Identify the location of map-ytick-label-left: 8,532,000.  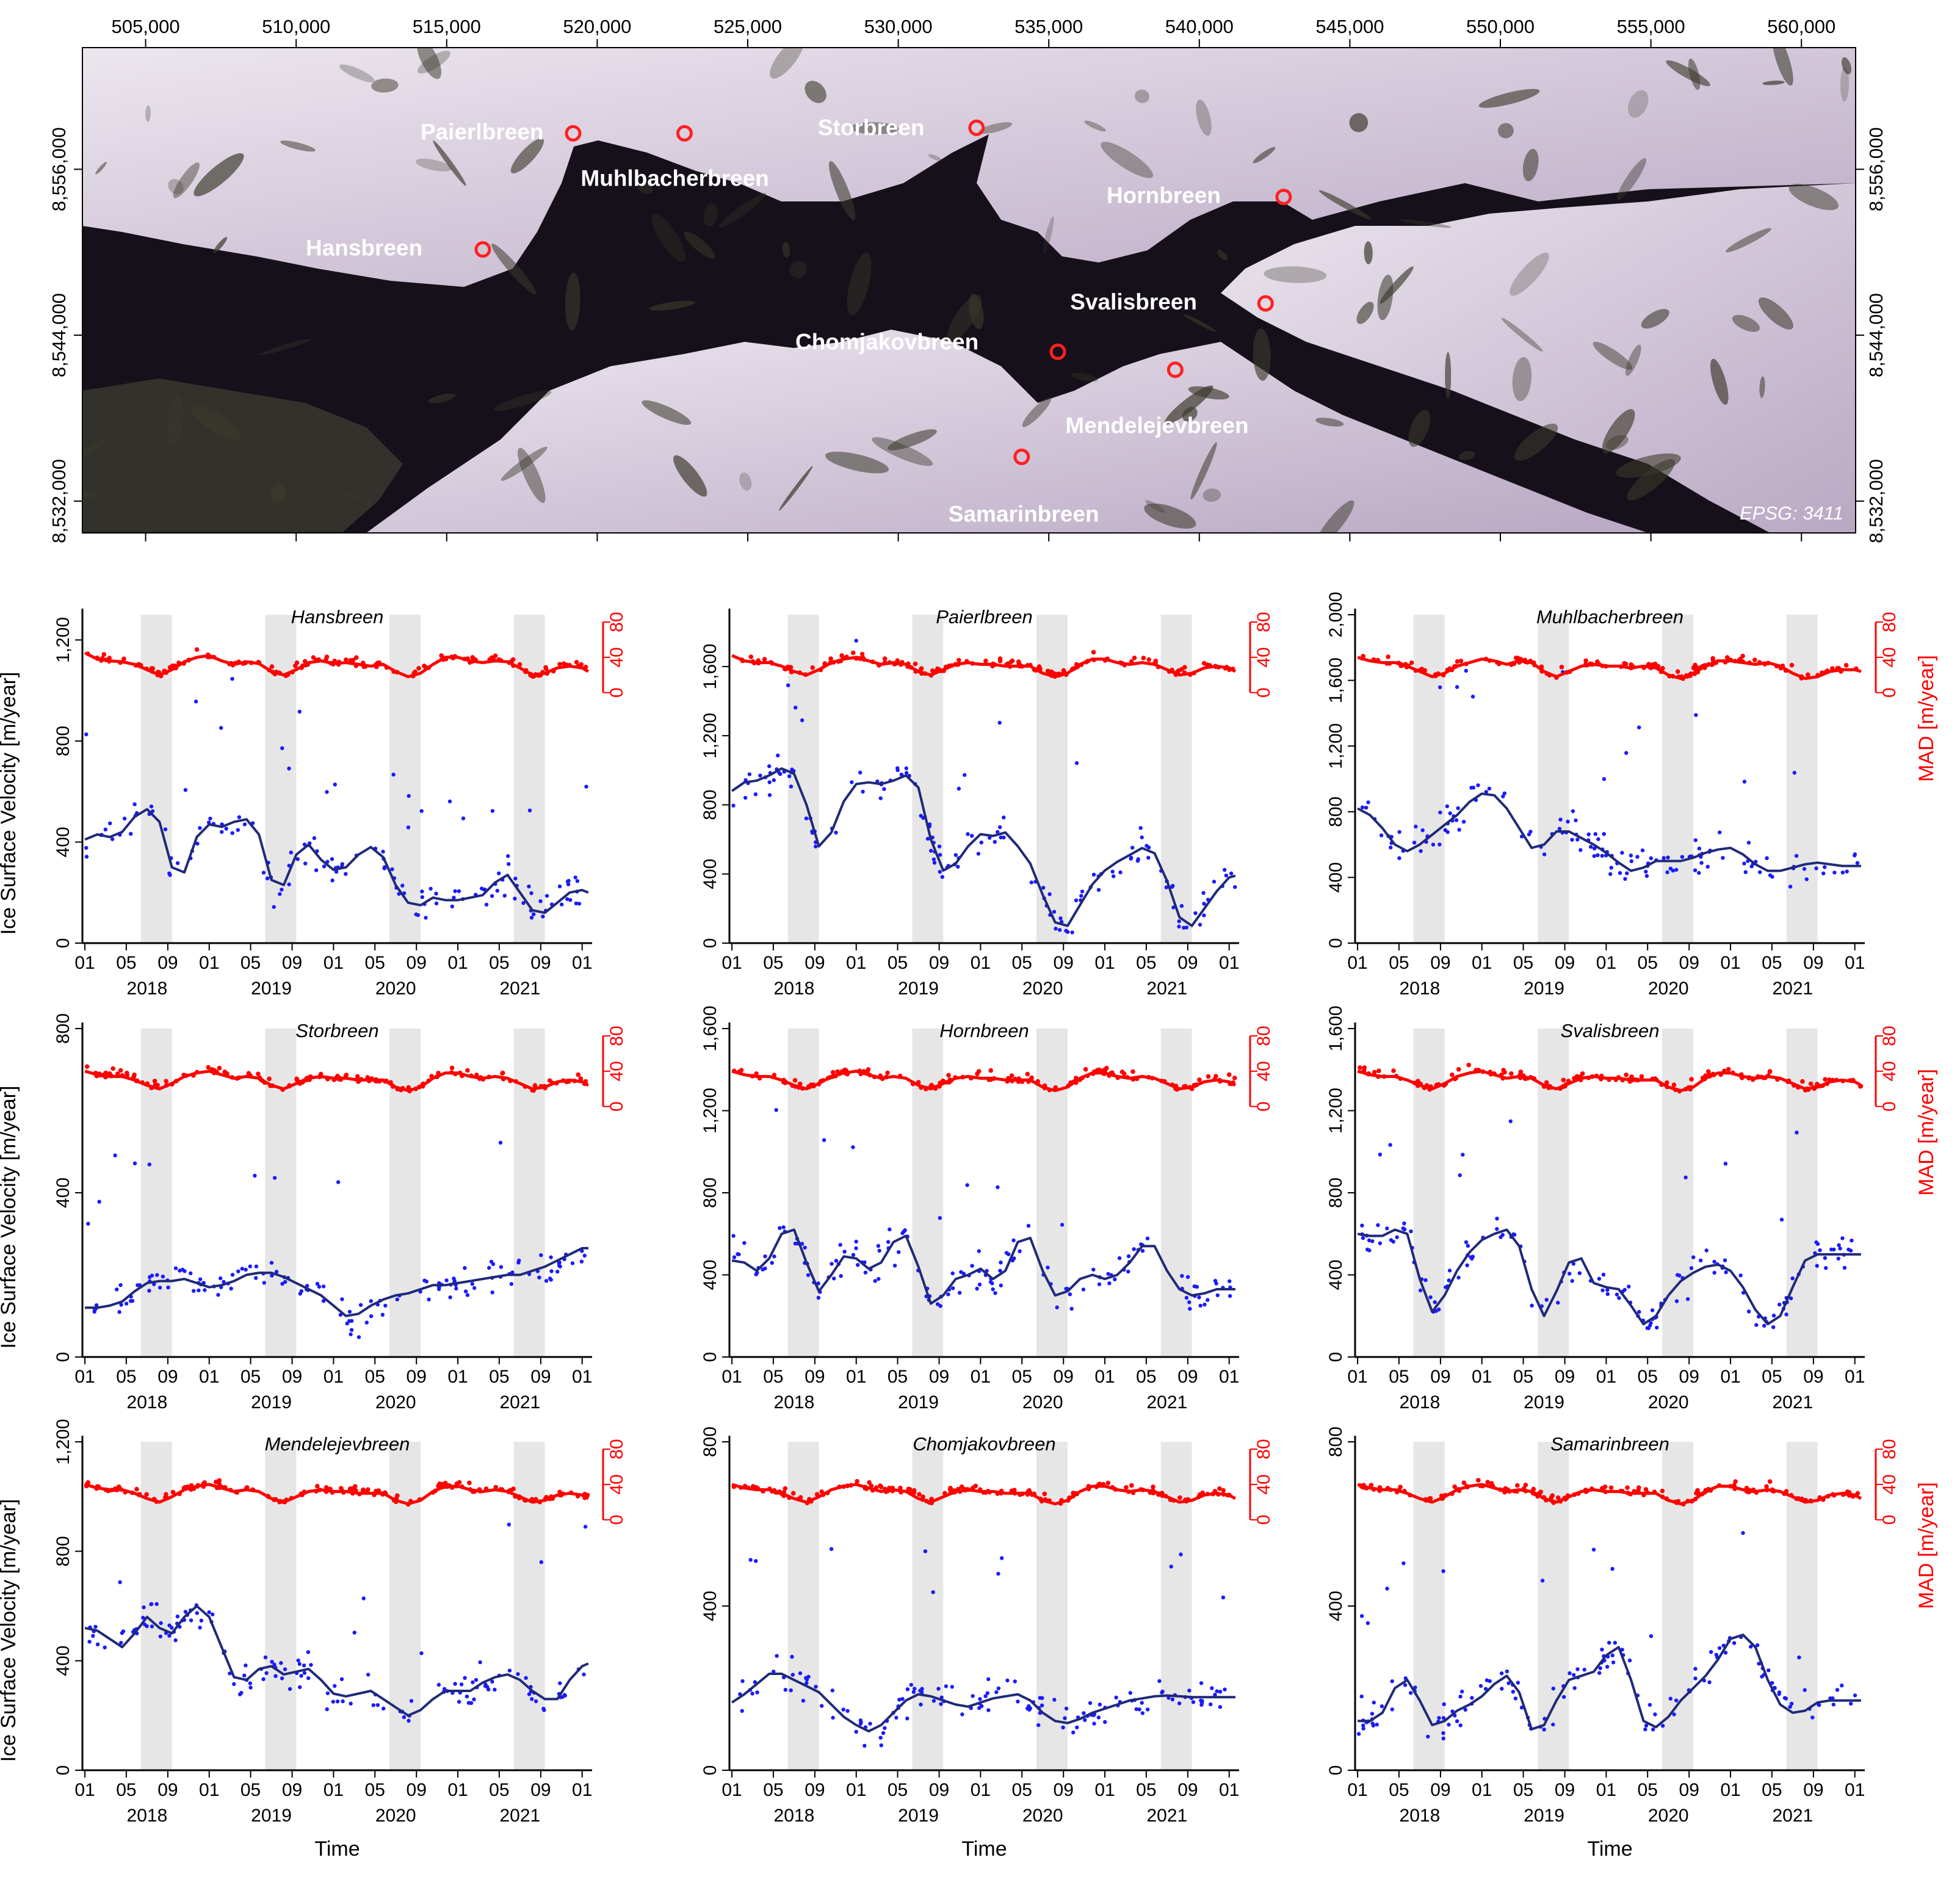
(59, 501).